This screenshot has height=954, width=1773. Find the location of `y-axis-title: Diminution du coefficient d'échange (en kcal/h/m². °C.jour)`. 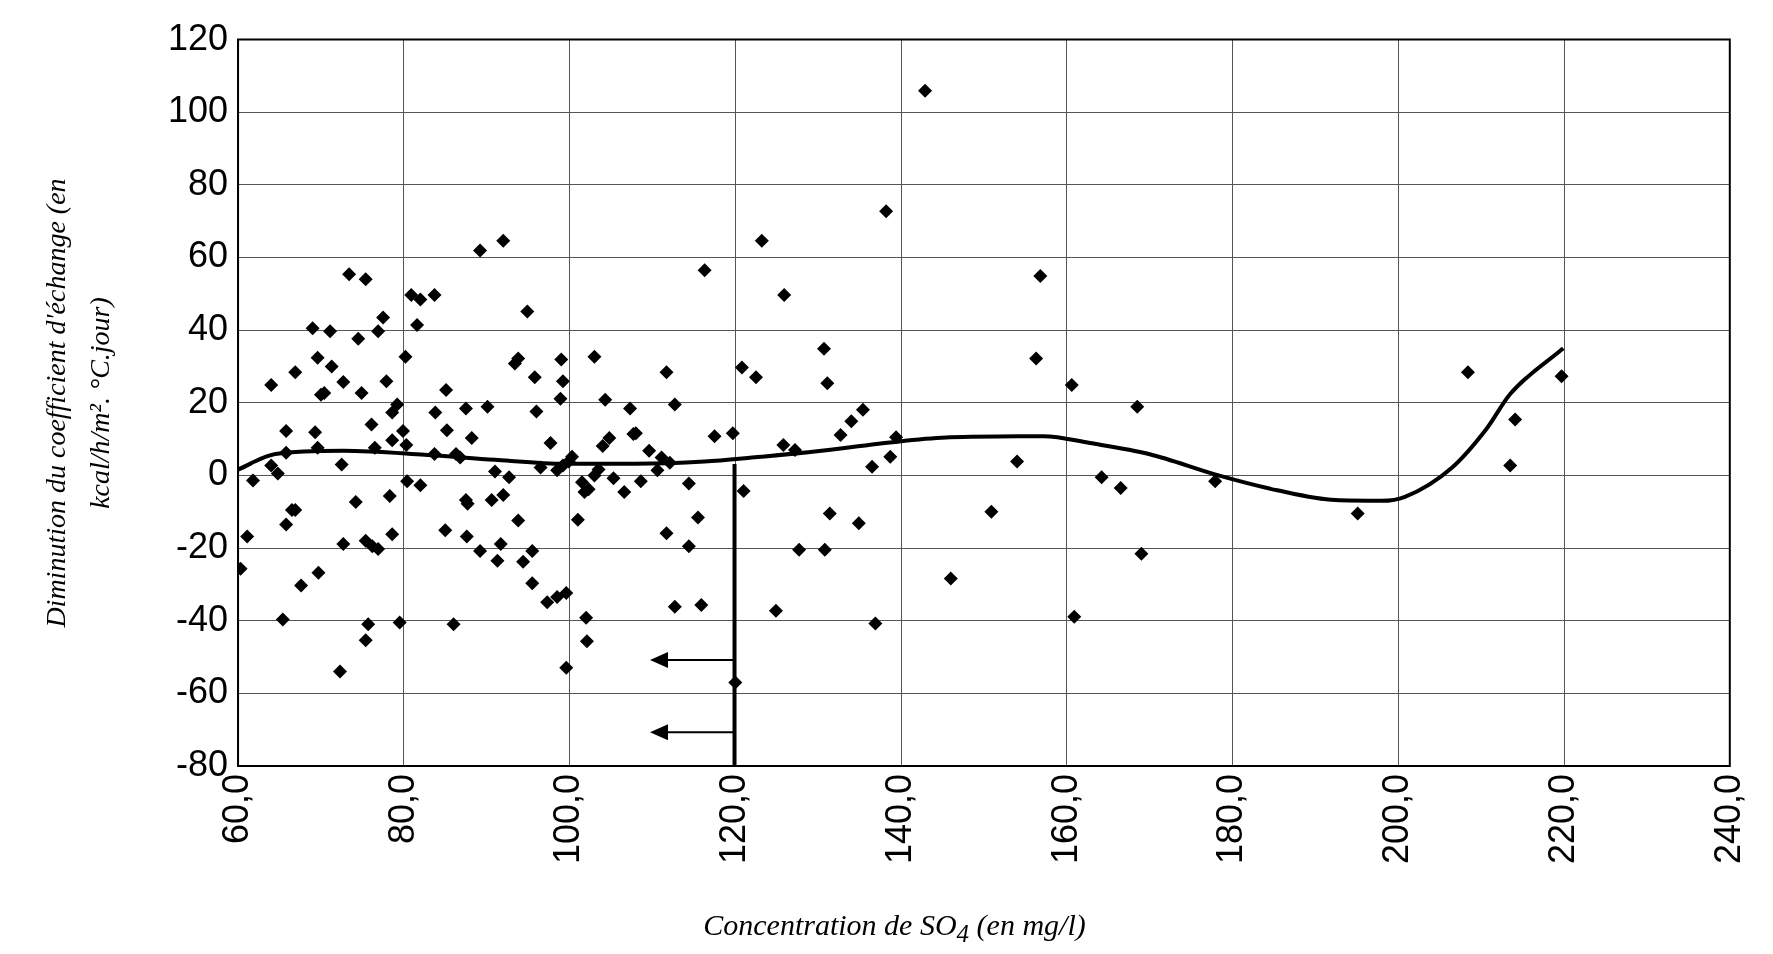

y-axis-title: Diminution du coefficient d'échange (en kcal/h/m². °C.jour) is located at coordinates (77, 403).